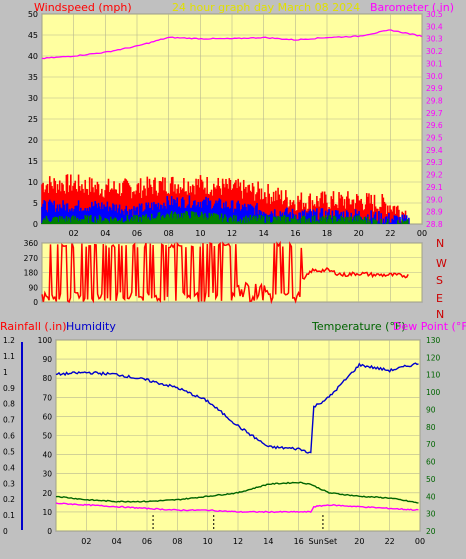 The height and width of the screenshot is (559, 466). What do you see at coordinates (49, 531) in the screenshot?
I see `humidity-tick-label: 0` at bounding box center [49, 531].